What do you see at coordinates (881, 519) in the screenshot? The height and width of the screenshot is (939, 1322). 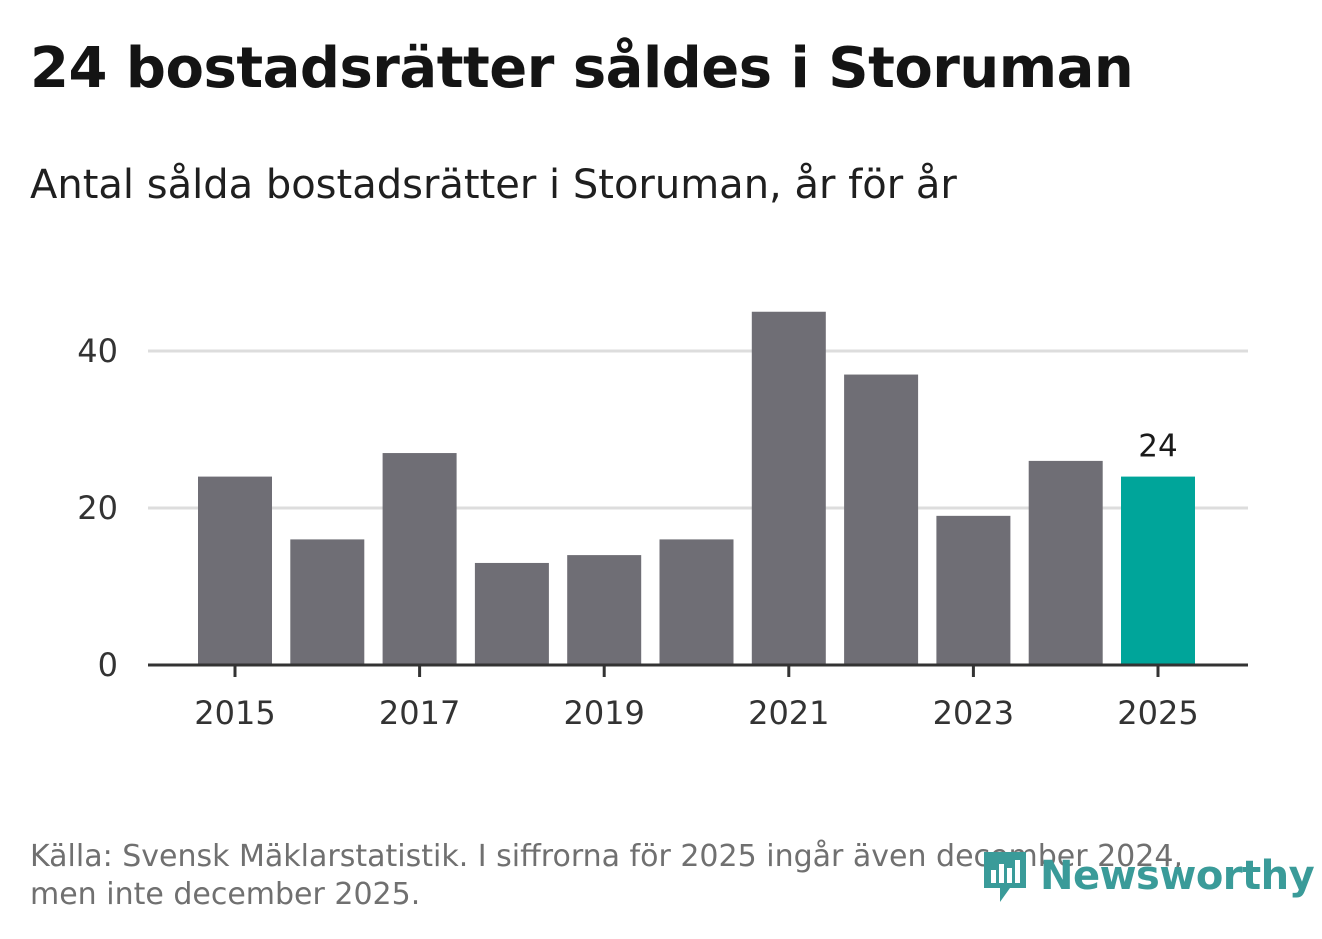 I see `bar-2022` at bounding box center [881, 519].